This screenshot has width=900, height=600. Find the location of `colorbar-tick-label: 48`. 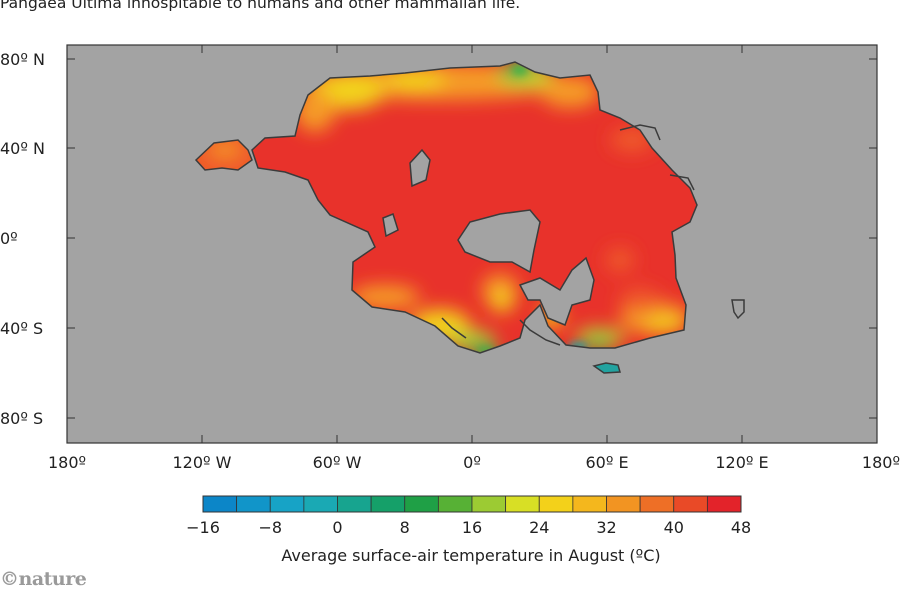

colorbar-tick-label: 48 is located at coordinates (741, 527).